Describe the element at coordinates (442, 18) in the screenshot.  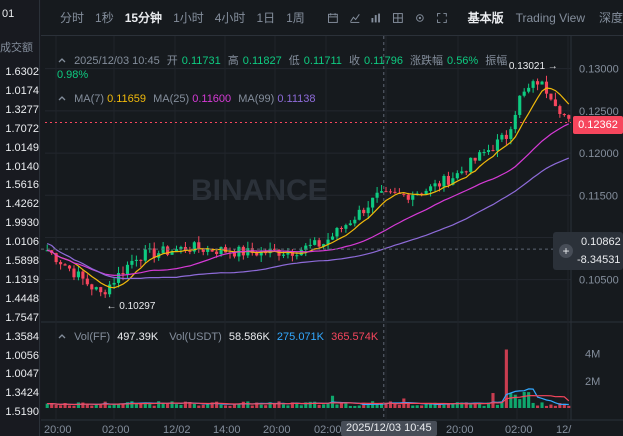
I see `fullscreen-icon` at that location.